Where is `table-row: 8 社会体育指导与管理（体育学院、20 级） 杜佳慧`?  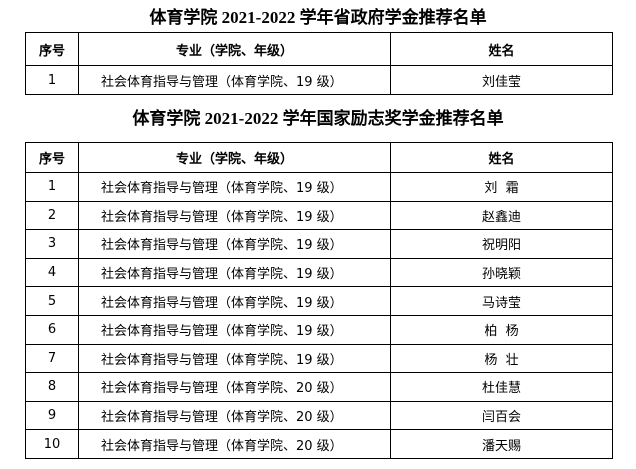
table-row: 8 社会体育指导与管理（体育学院、20 级） 杜佳慧 is located at coordinates (319, 387).